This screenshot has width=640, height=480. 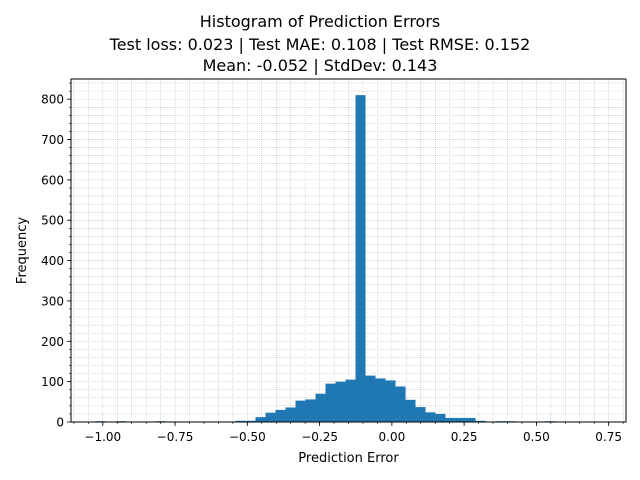 I want to click on x-axis-label: Prediction Error, so click(x=348, y=458).